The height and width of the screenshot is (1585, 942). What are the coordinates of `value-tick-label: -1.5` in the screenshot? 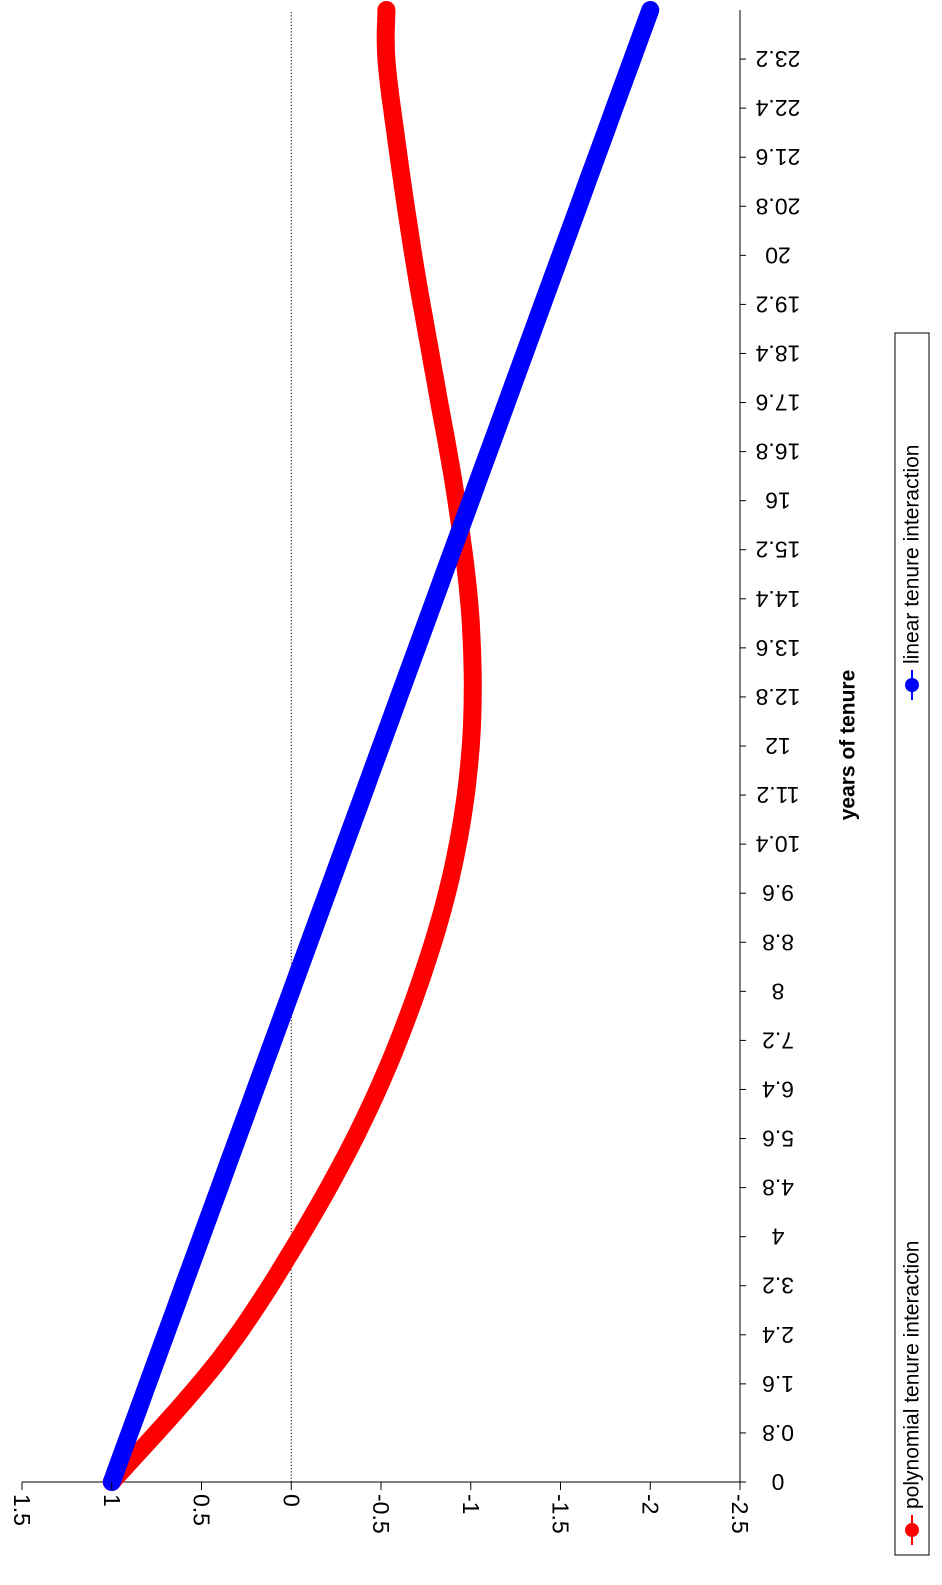 It's located at (561, 1514).